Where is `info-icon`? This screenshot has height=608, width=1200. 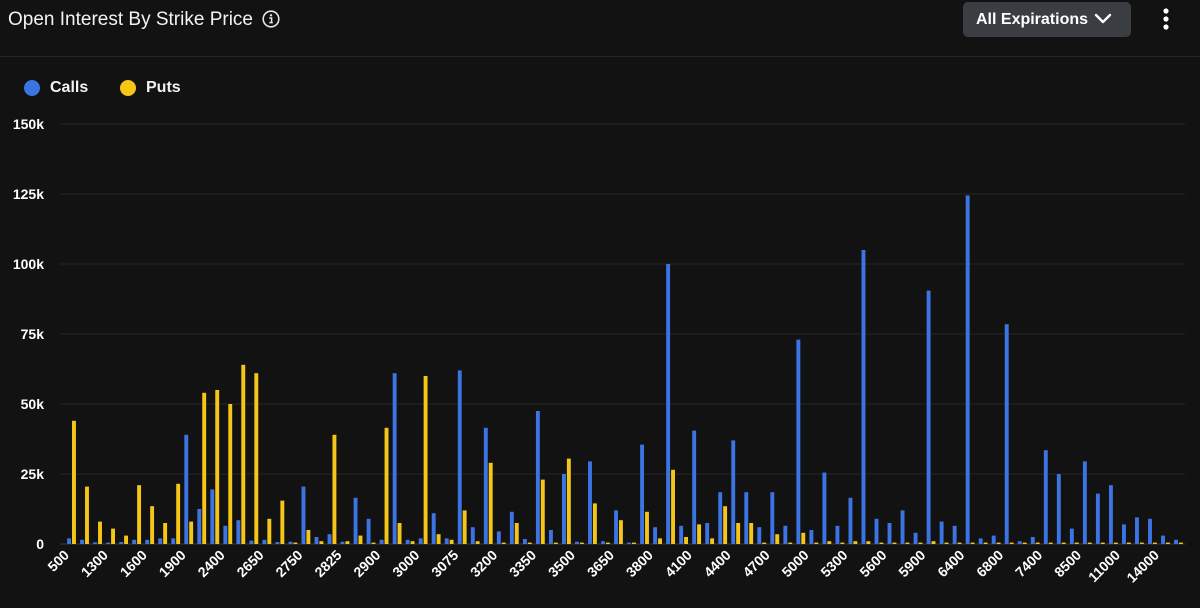
info-icon is located at coordinates (271, 19).